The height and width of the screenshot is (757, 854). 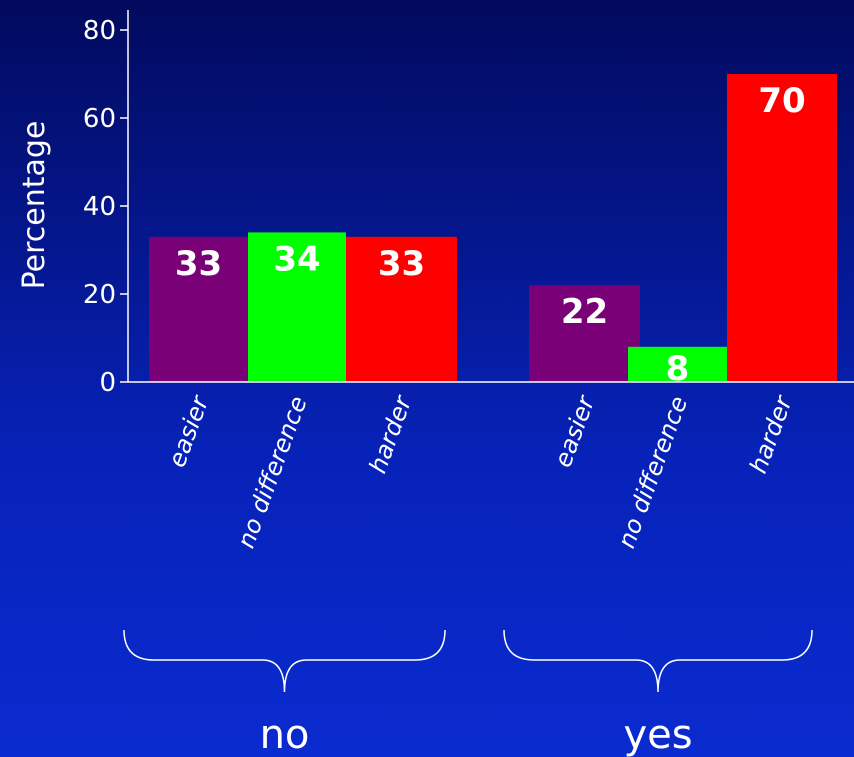 What do you see at coordinates (296, 259) in the screenshot?
I see `bar-value-label: 34` at bounding box center [296, 259].